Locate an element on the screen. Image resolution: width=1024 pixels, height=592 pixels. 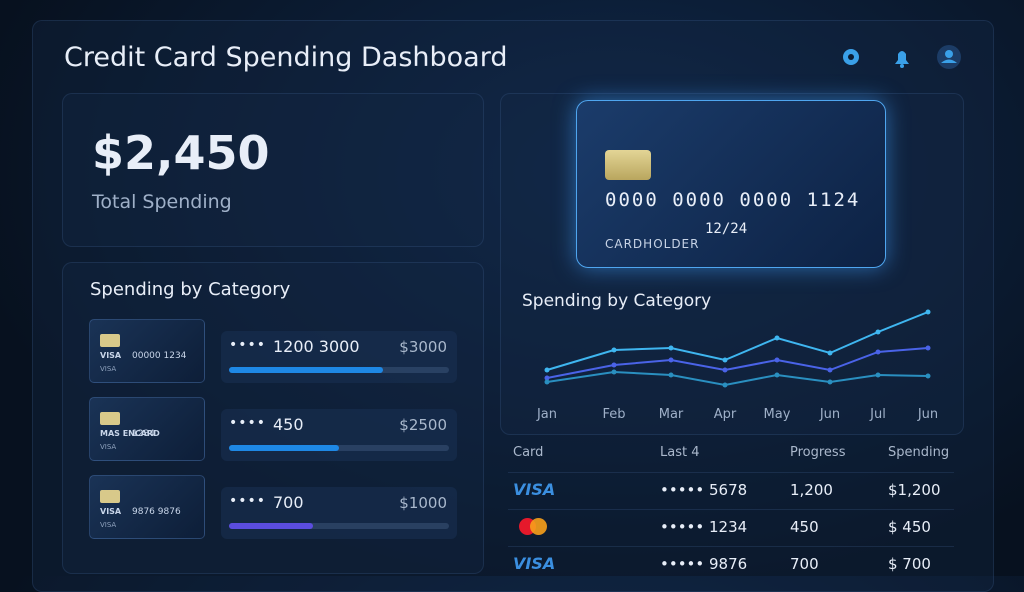
mini-card: VISA 9876 9876 VISA is located at coordinates (147, 507).